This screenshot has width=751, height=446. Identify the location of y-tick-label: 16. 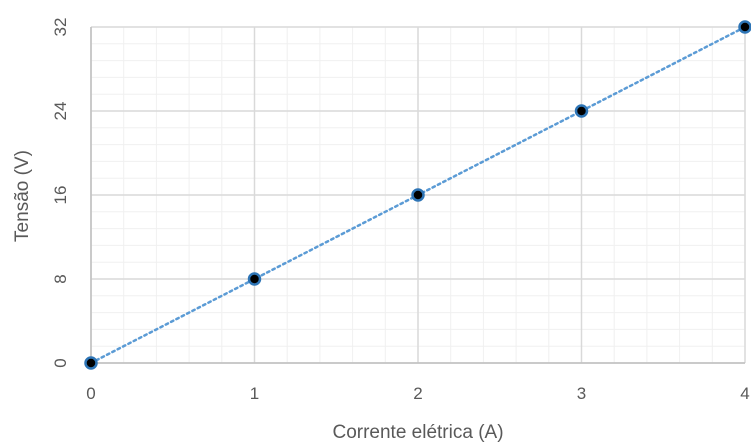
(60, 195).